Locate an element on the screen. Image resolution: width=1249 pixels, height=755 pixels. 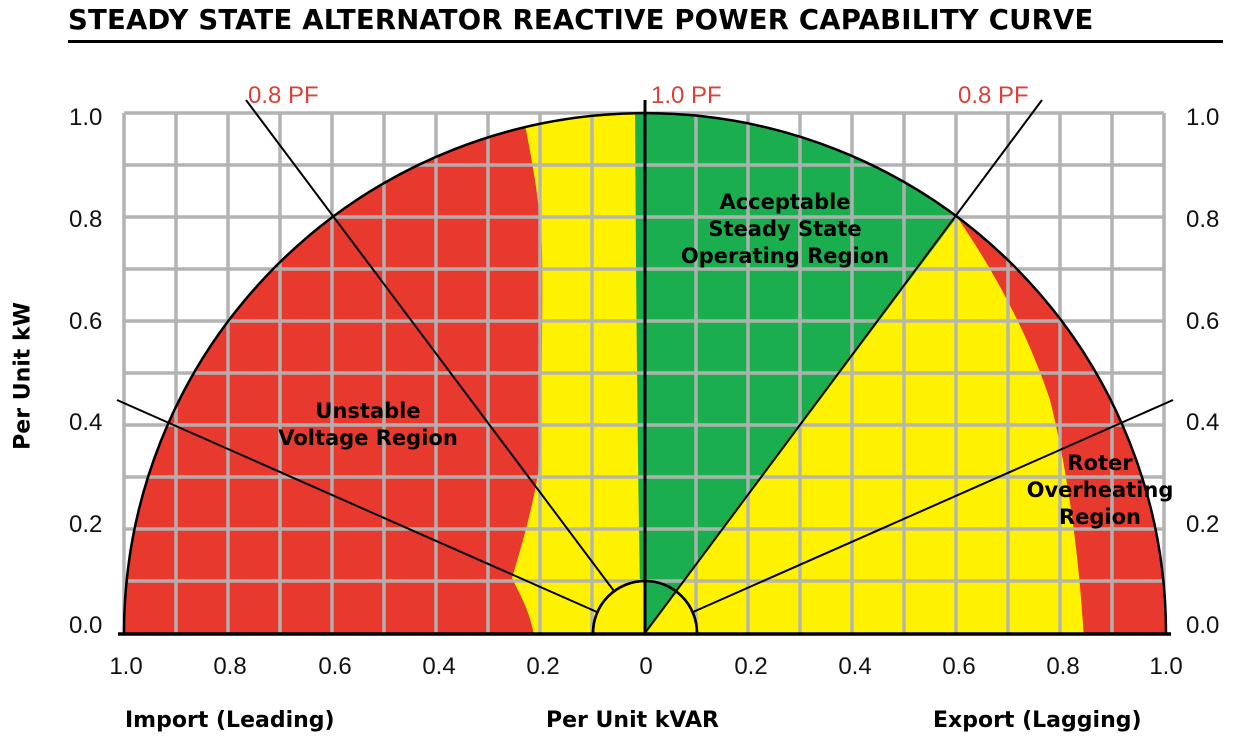
pf-line-low-leading is located at coordinates (357, 506).